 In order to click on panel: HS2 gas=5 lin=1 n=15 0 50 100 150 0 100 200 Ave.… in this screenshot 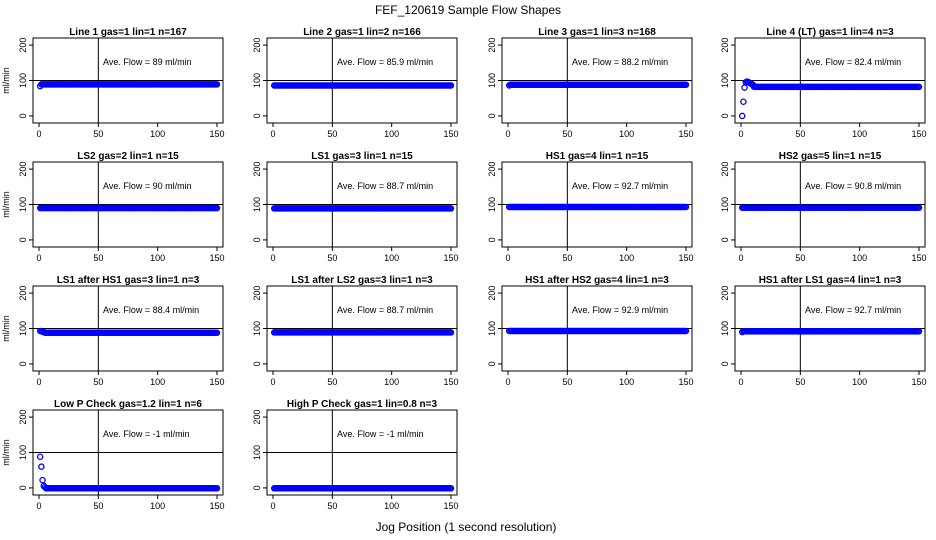, I will do `click(823, 207)`.